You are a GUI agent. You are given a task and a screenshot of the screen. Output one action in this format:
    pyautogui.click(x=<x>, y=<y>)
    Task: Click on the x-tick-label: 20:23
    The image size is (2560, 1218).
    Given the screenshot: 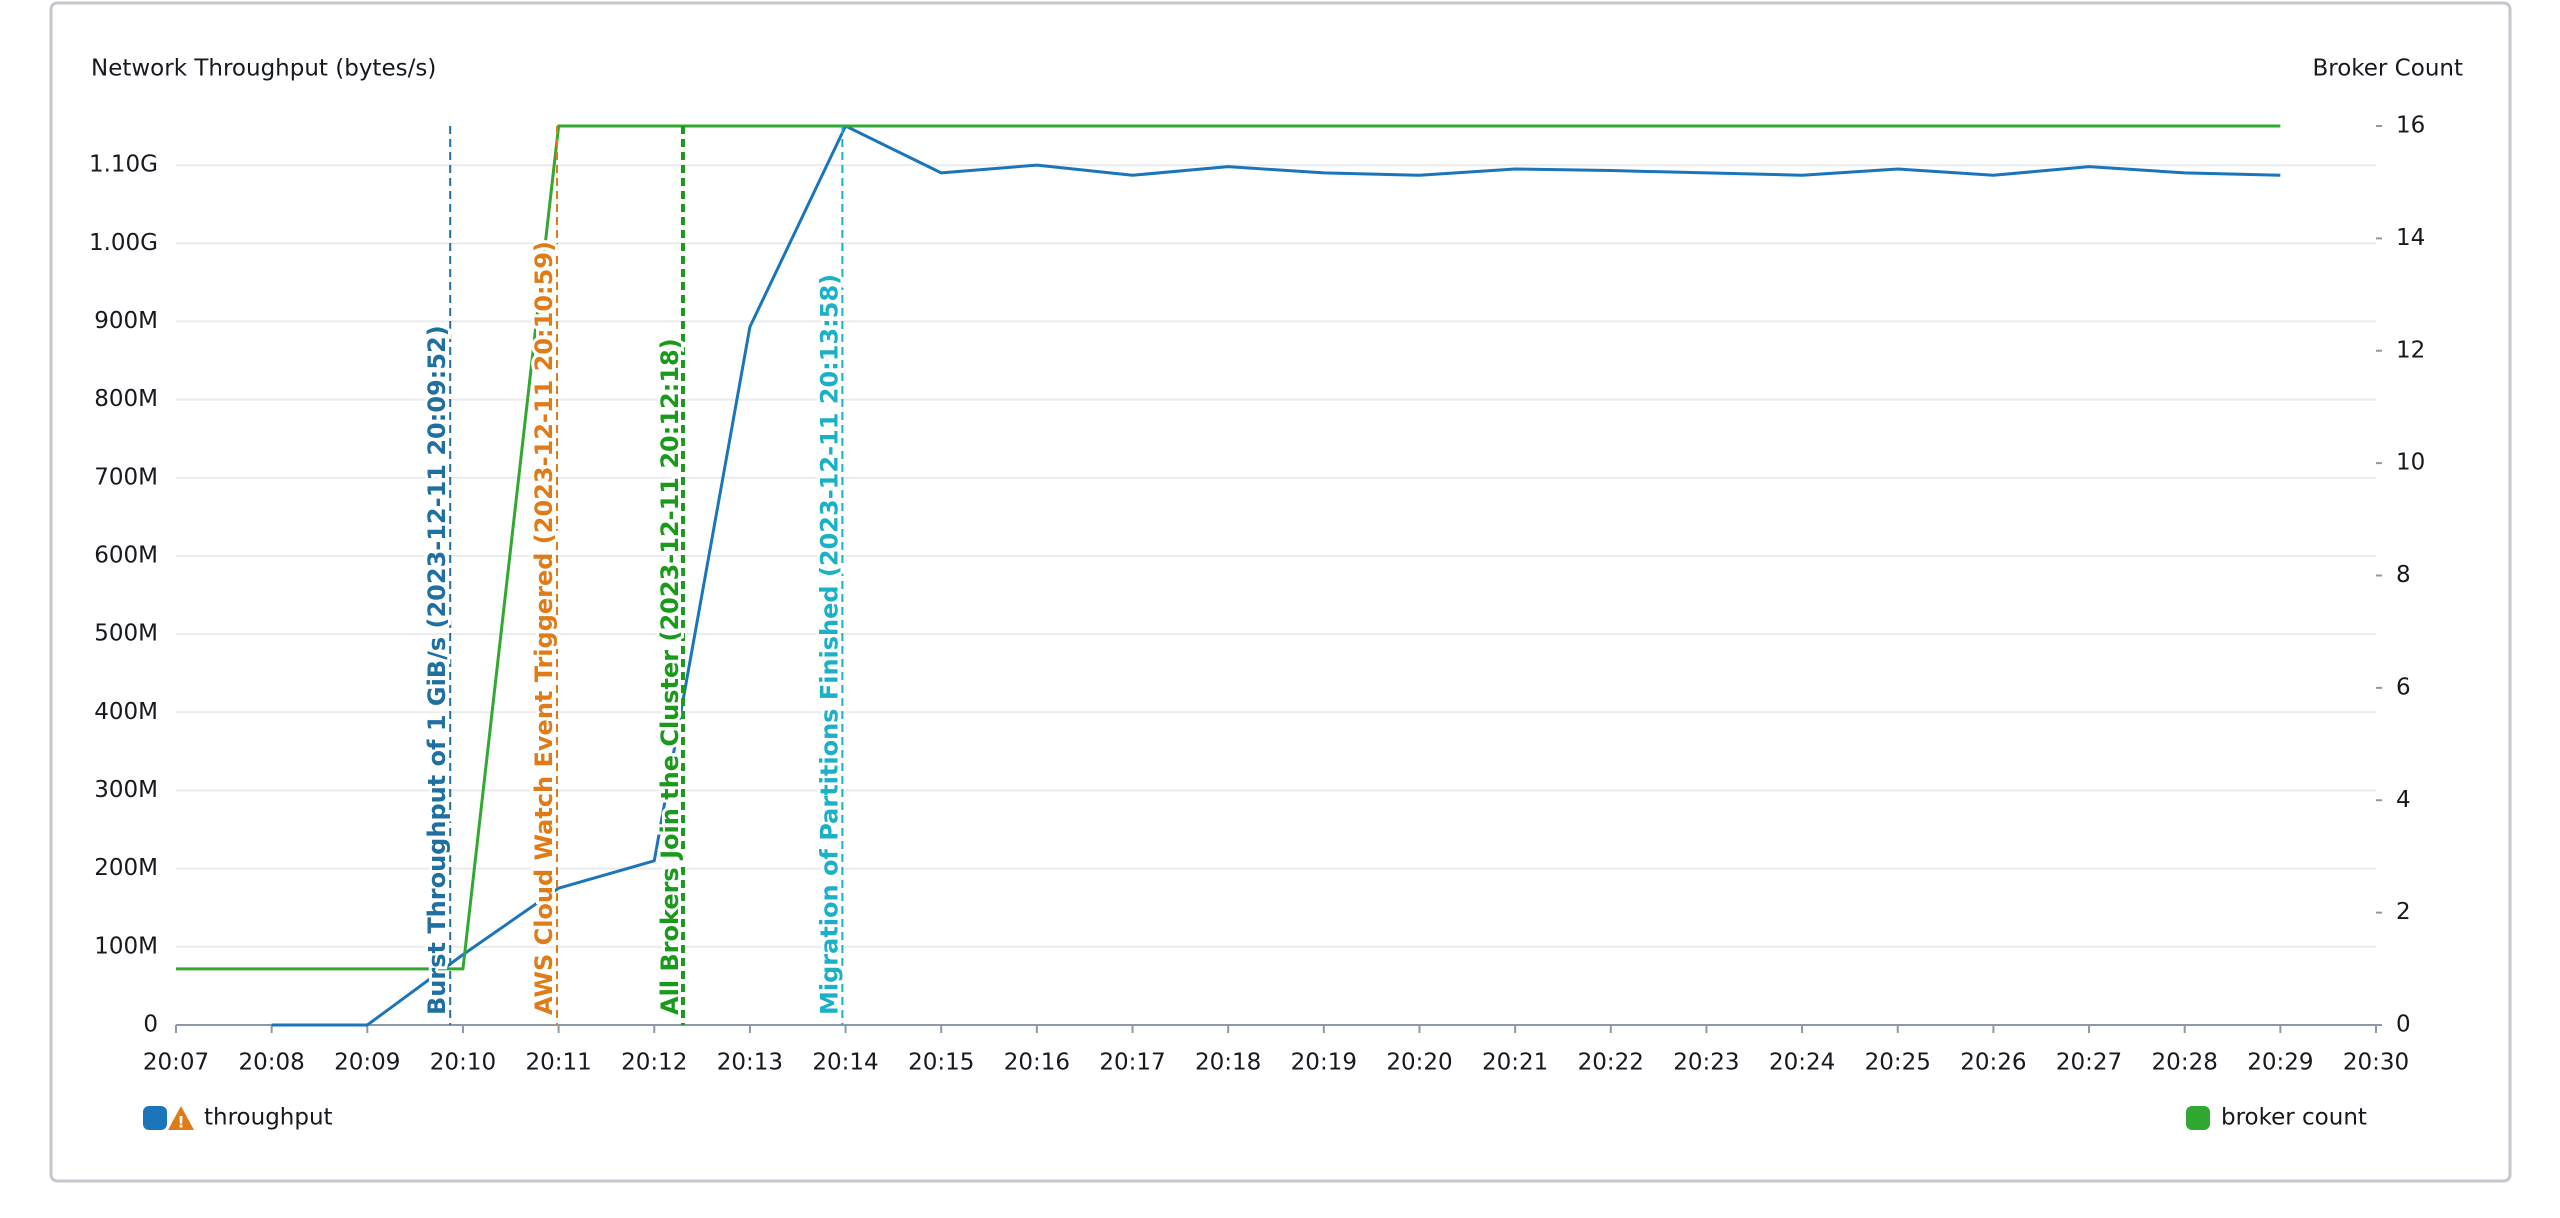 What is the action you would take?
    pyautogui.click(x=1706, y=1063)
    